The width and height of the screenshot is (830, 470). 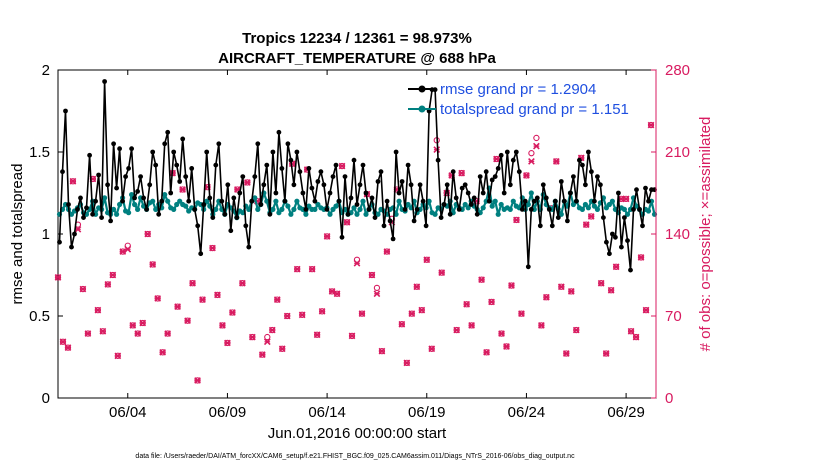 What do you see at coordinates (17, 234) in the screenshot?
I see `y-axis-label: rmse and totalspread` at bounding box center [17, 234].